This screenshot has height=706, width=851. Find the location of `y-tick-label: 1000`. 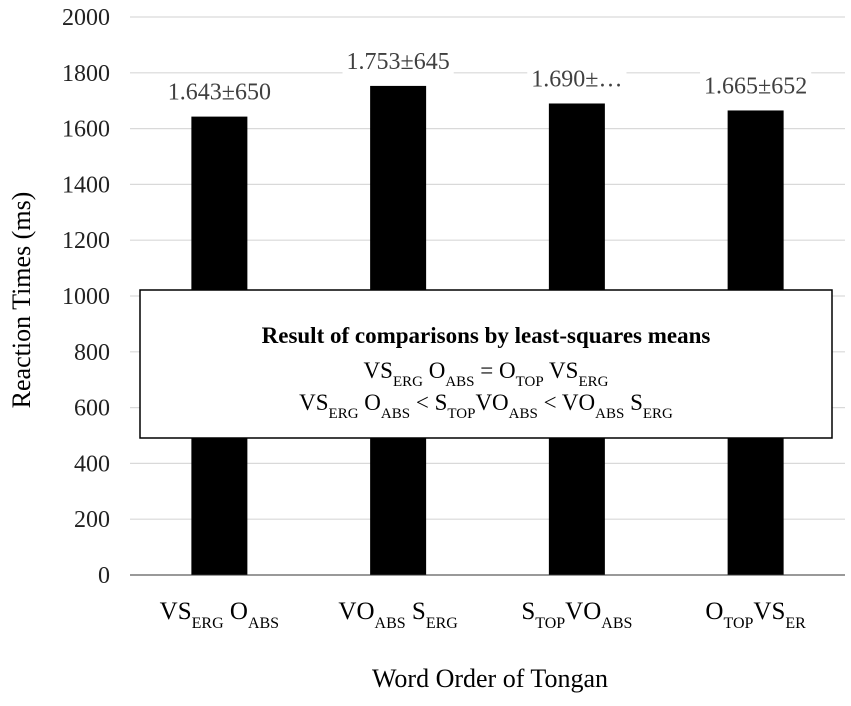

y-tick-label: 1000 is located at coordinates (86, 297).